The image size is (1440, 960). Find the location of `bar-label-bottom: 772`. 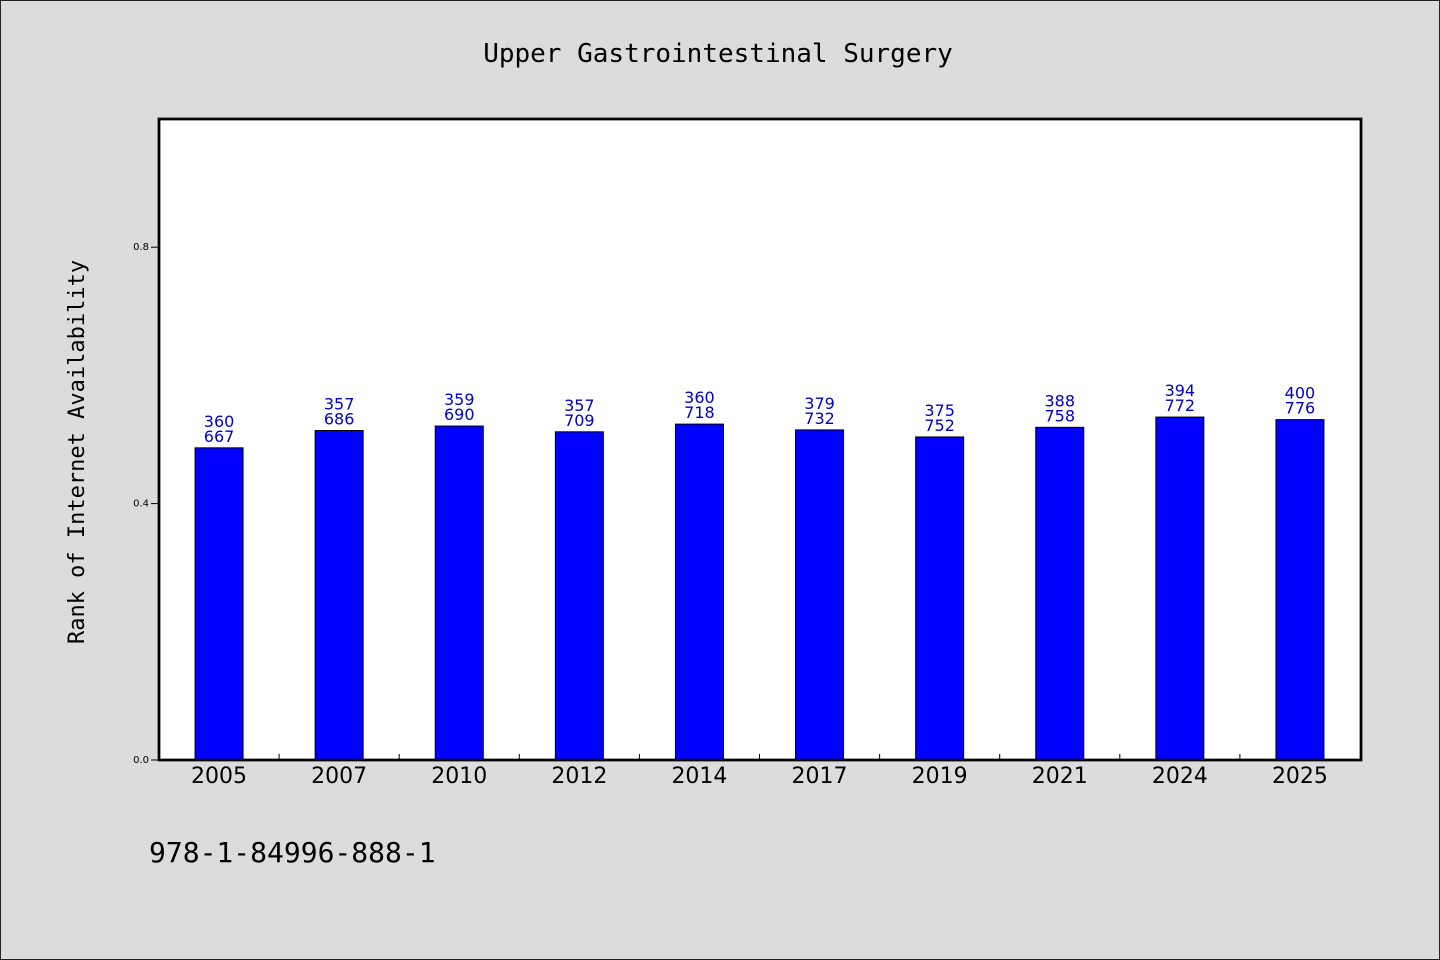

bar-label-bottom: 772 is located at coordinates (1180, 405).